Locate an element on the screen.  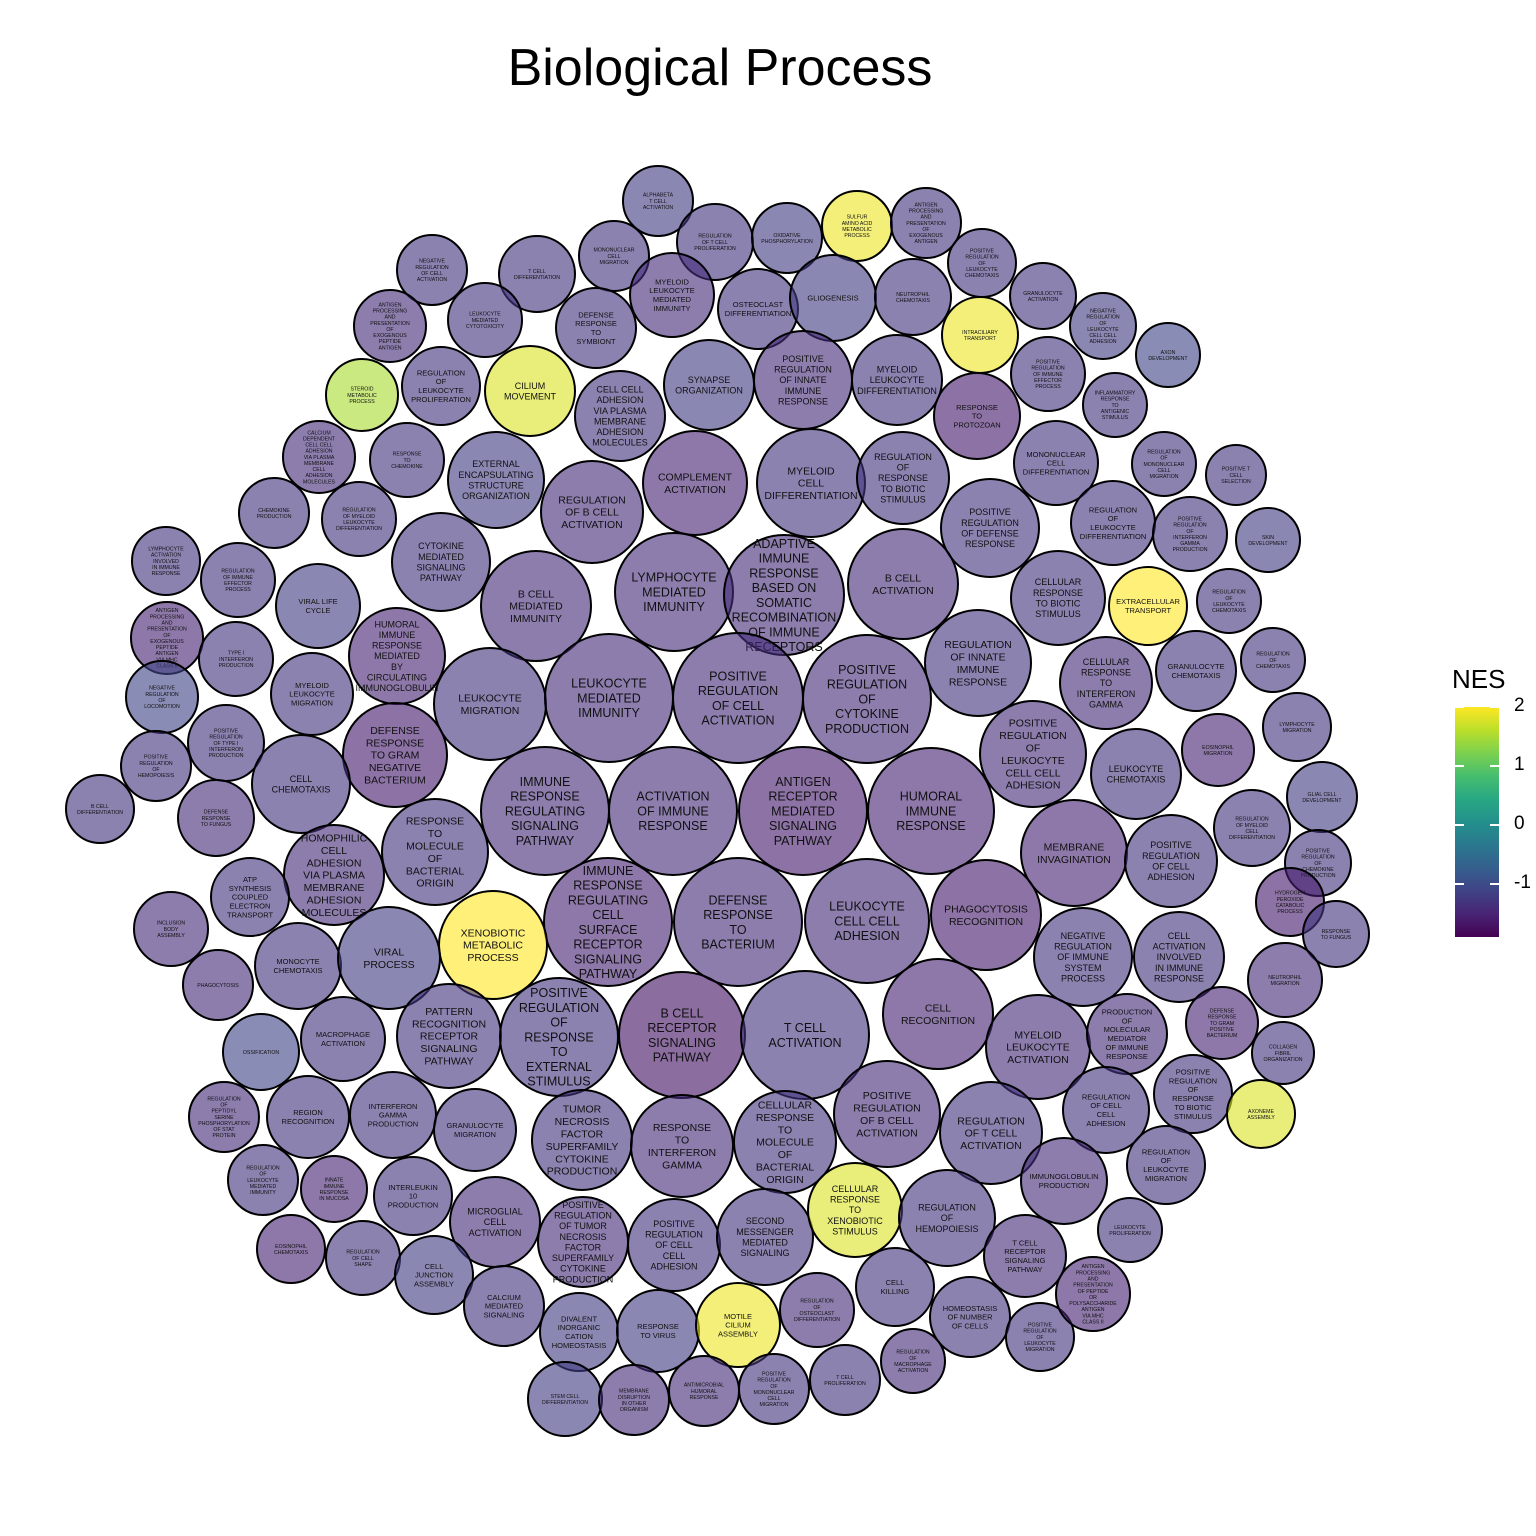
bubble: RESPONSE TO FUNGUS is located at coordinates (1336, 934).